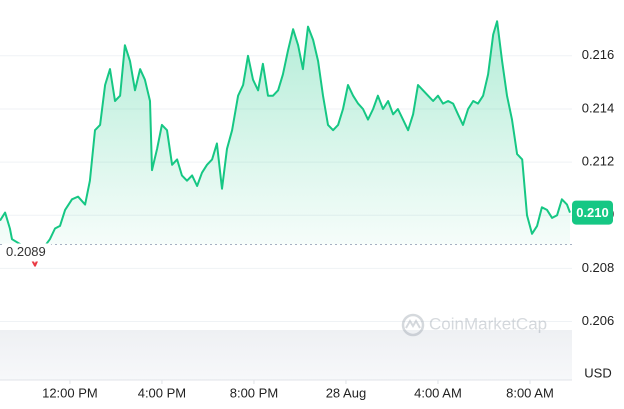 The height and width of the screenshot is (409, 624). I want to click on x-tick-label: 4:00 PM, so click(162, 392).